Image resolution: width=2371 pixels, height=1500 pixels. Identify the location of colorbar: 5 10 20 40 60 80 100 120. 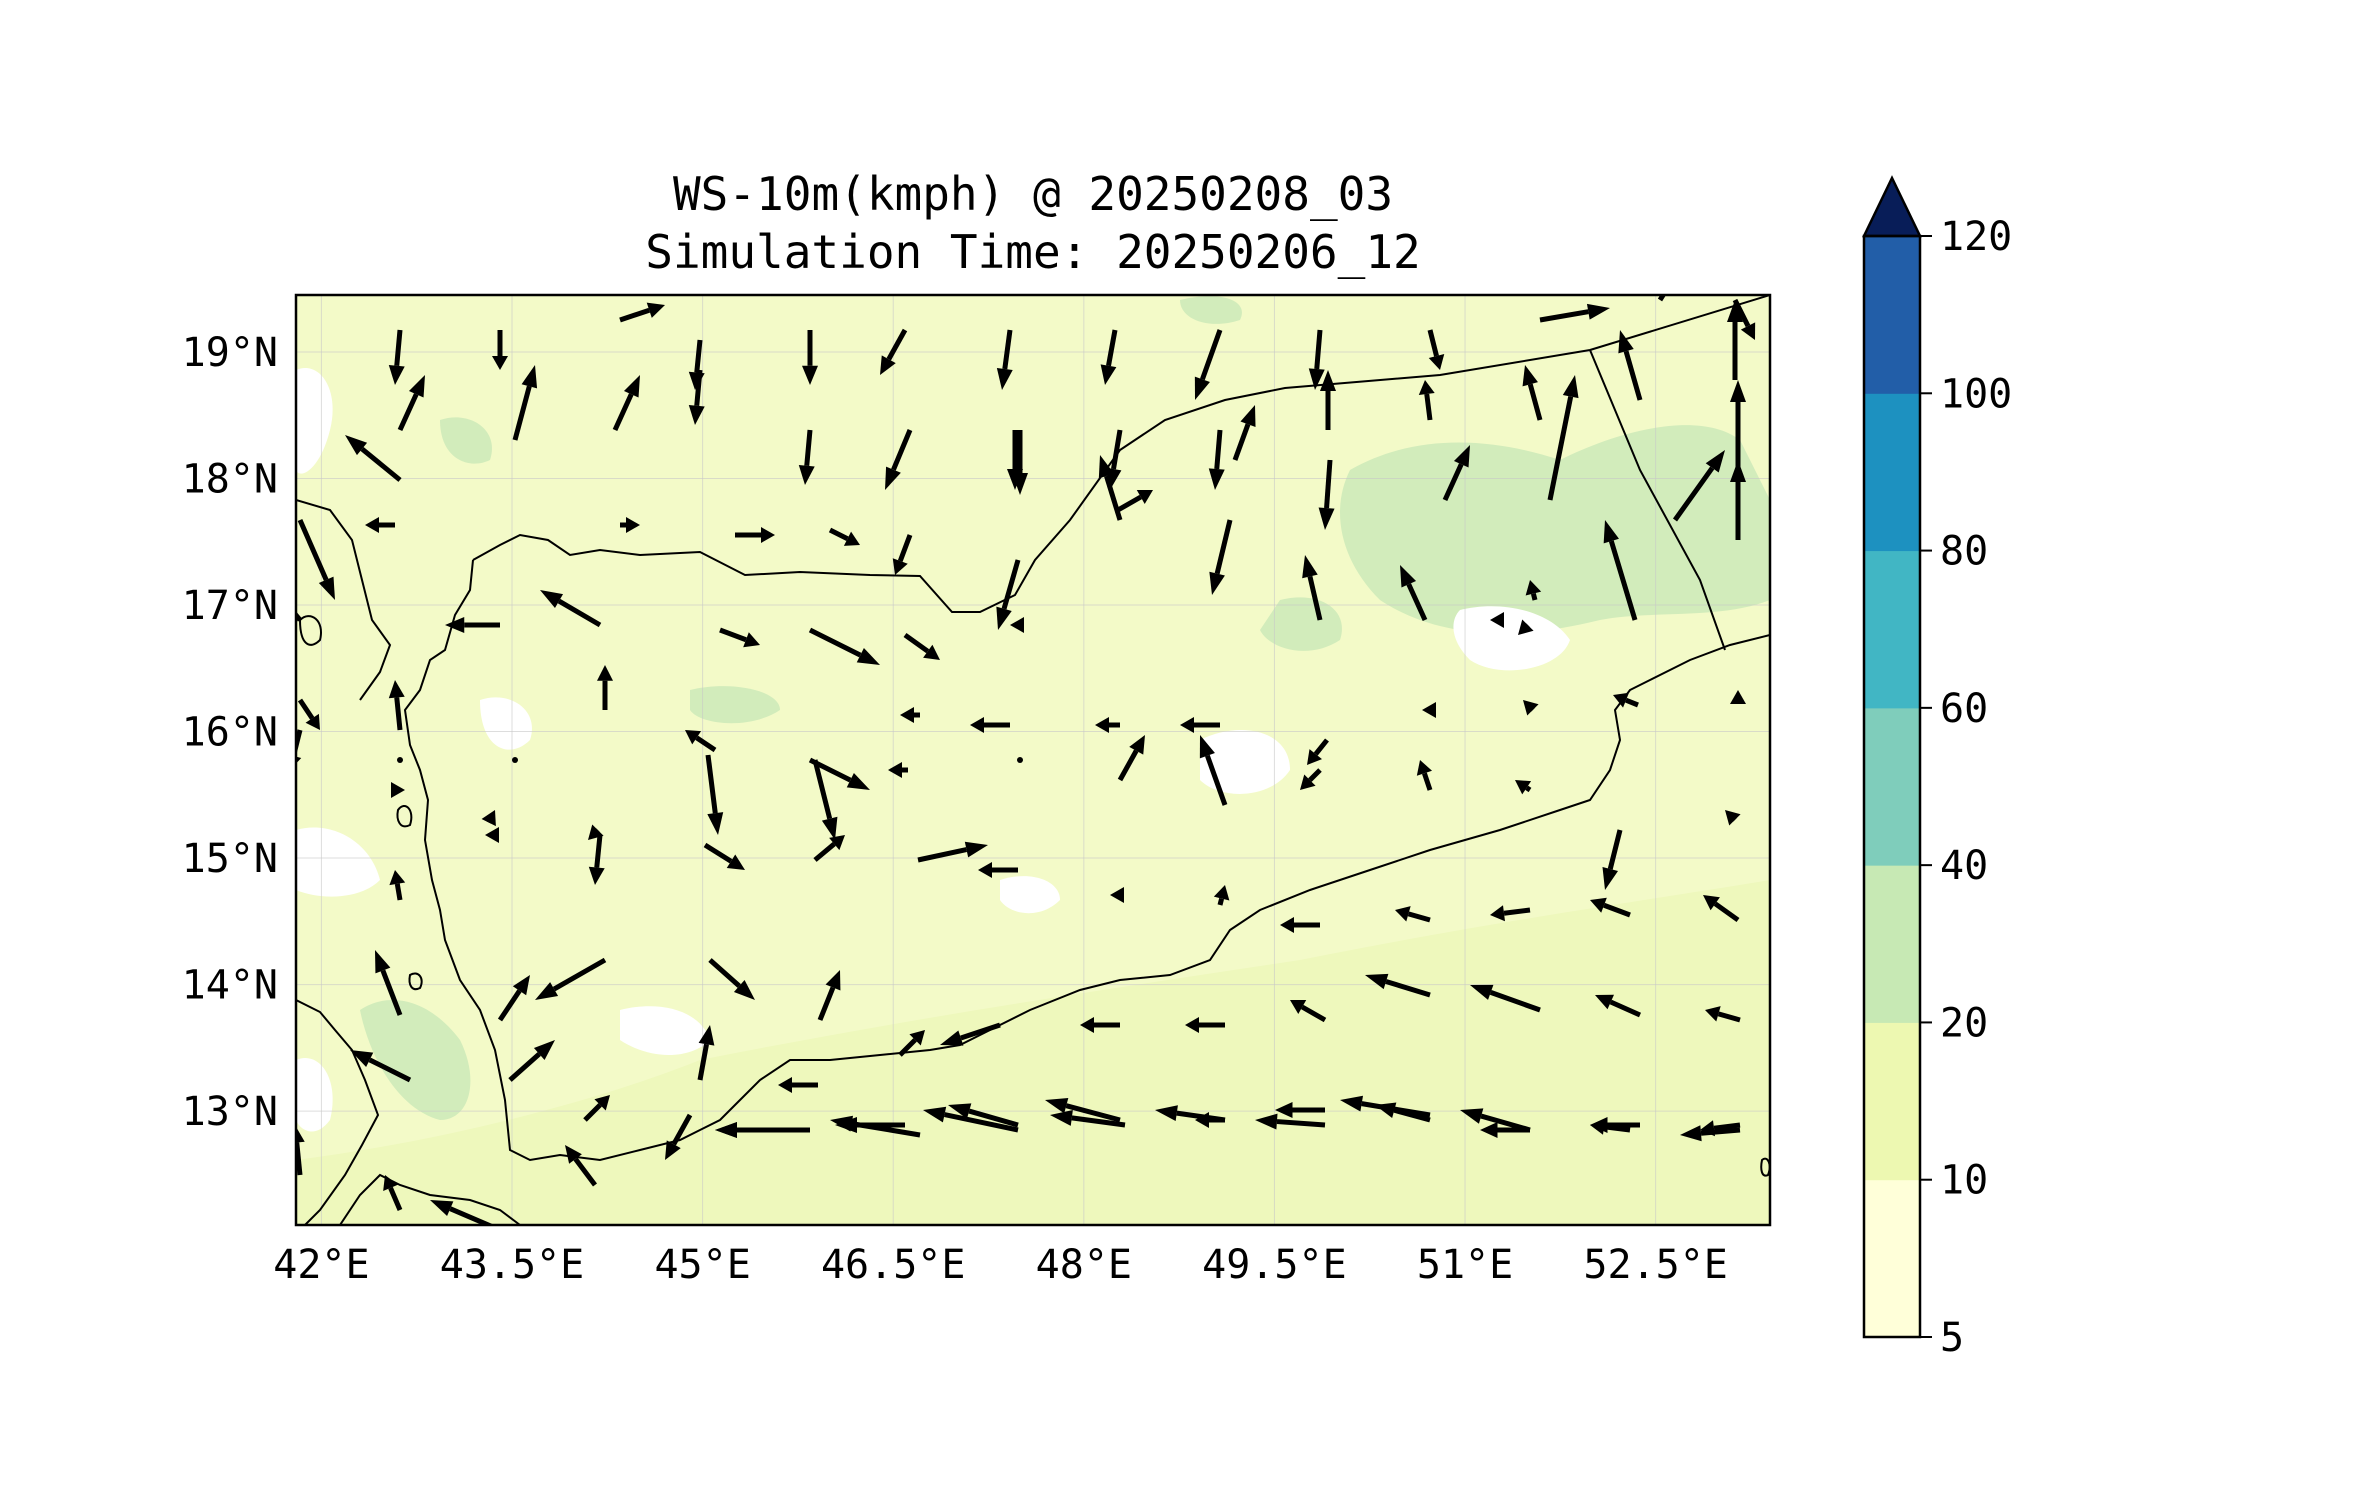
(1937, 768).